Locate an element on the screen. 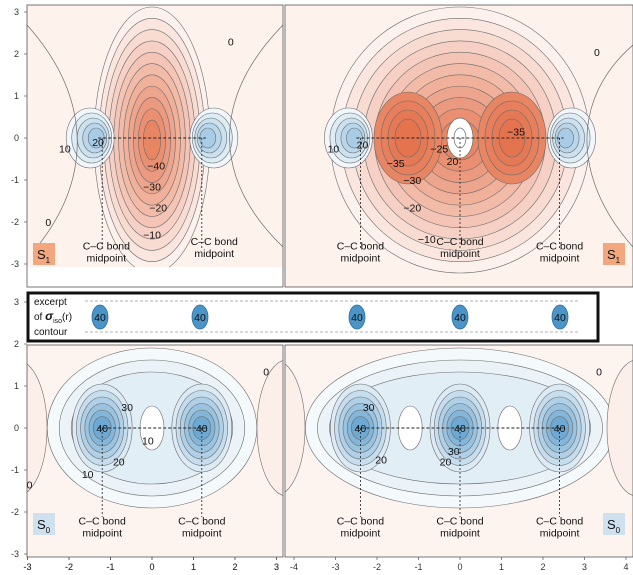 This screenshot has height=575, width=633. excerpt-label-part: of is located at coordinates (39, 317).